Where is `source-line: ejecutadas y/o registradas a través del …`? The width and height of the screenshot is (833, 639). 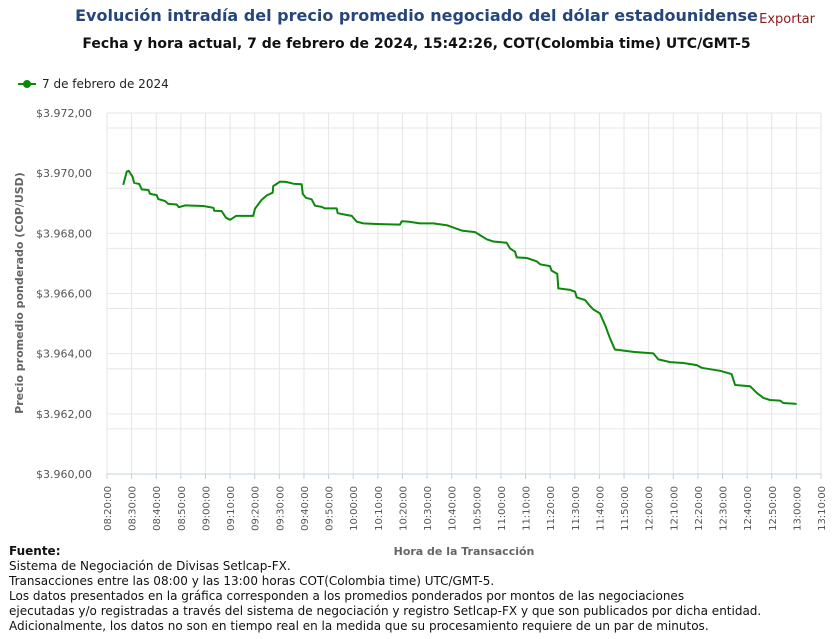
source-line: ejecutadas y/o registradas a través del … is located at coordinates (385, 611).